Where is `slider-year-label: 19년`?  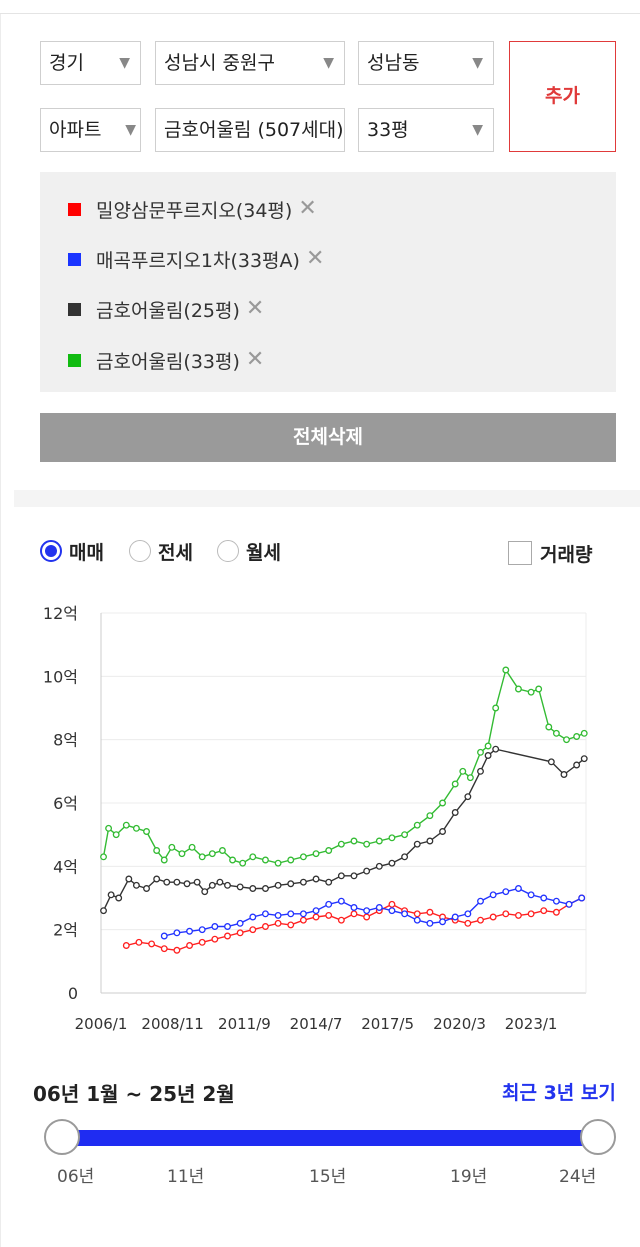
slider-year-label: 19년 is located at coordinates (469, 1177).